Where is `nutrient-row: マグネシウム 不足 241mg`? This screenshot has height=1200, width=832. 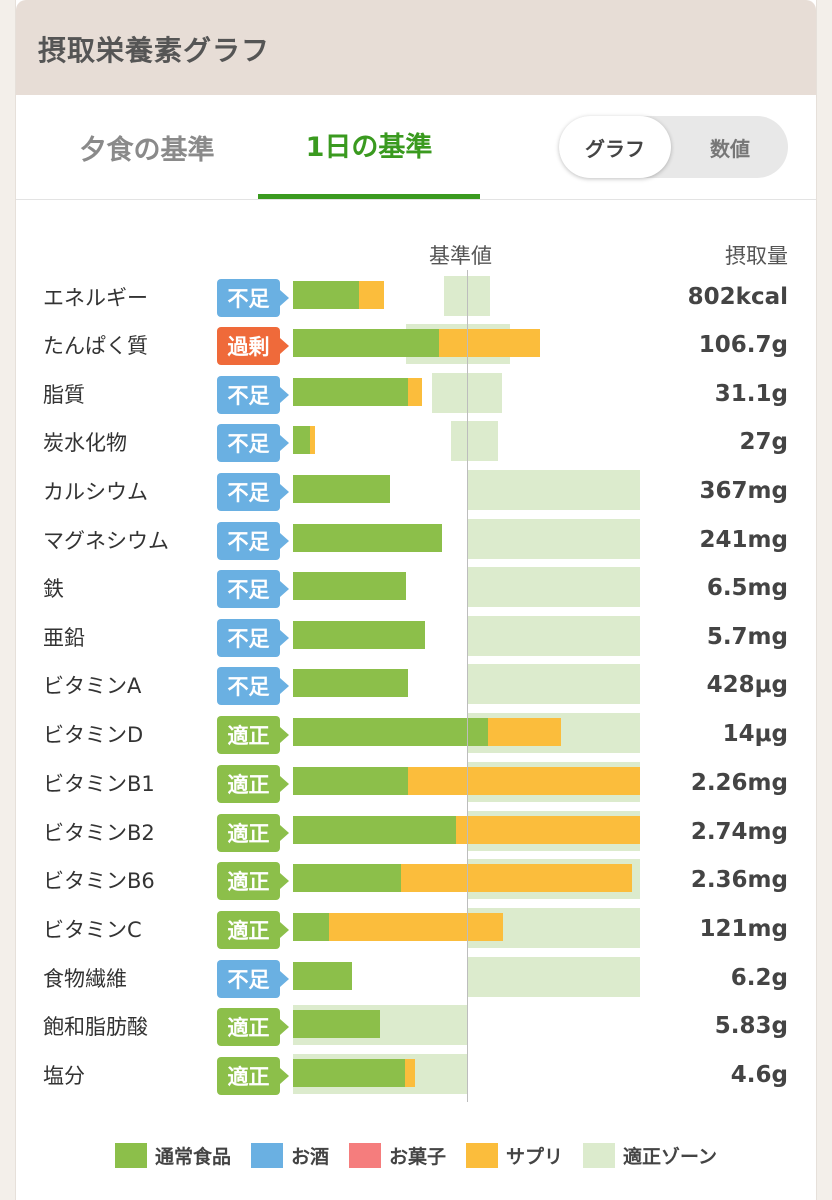 nutrient-row: マグネシウム 不足 241mg is located at coordinates (416, 540).